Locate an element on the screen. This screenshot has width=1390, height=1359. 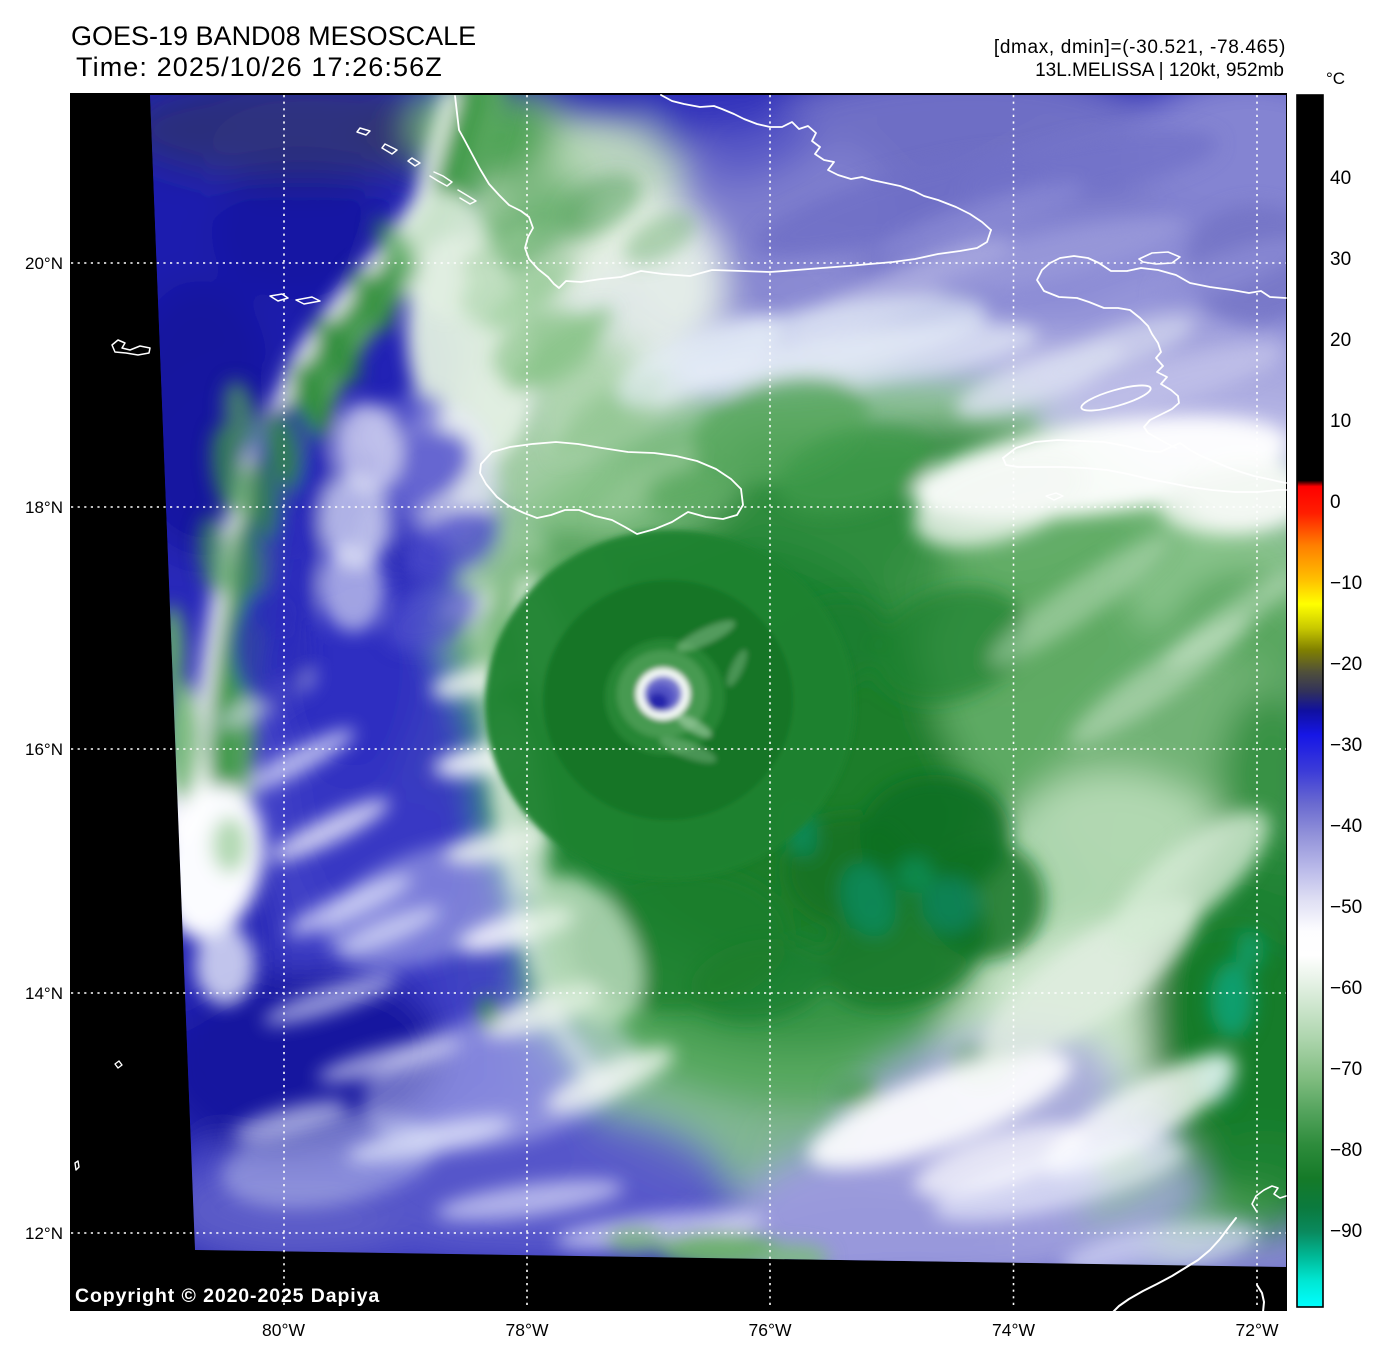
svg-text: 12°N is located at coordinates (44, 1233).